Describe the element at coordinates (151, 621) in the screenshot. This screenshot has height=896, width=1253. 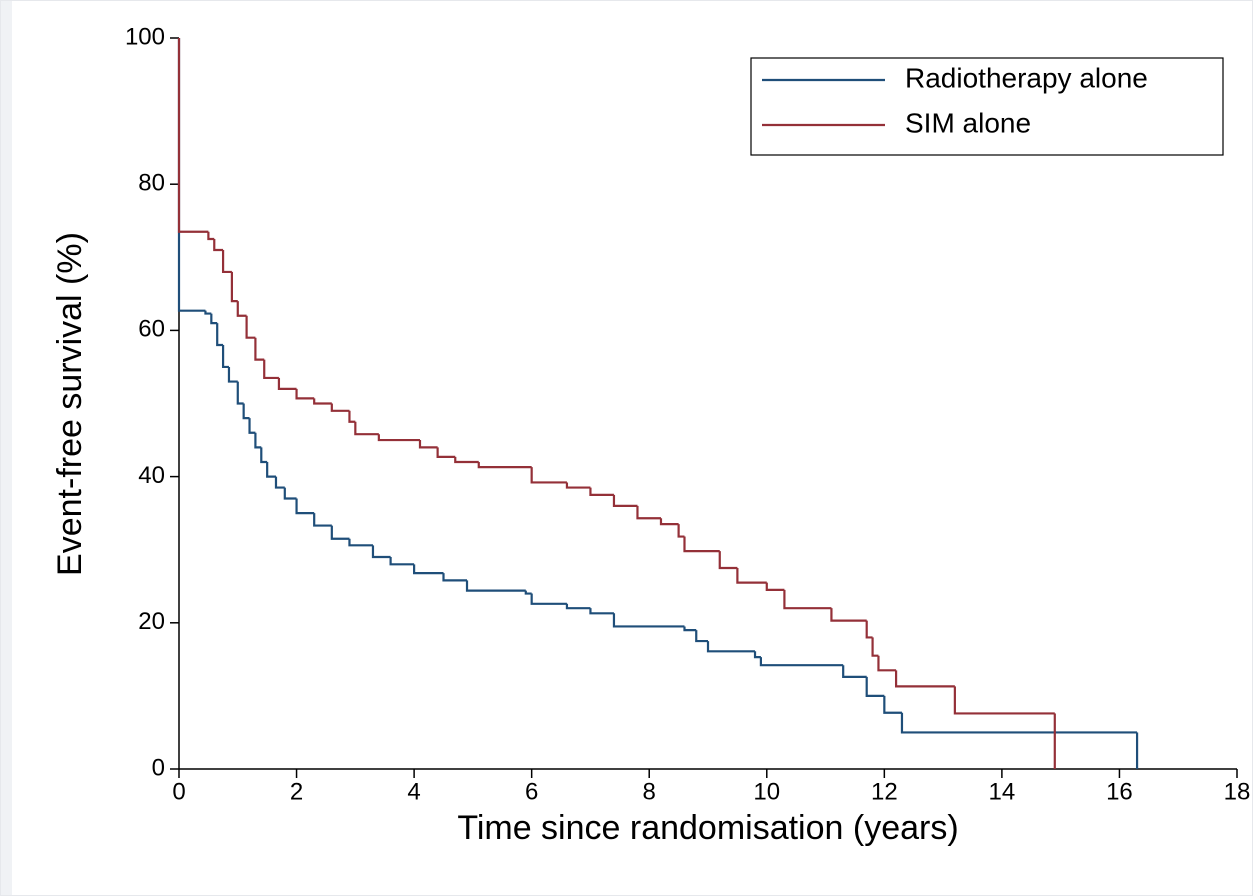
I see `y-tick-label: 20` at that location.